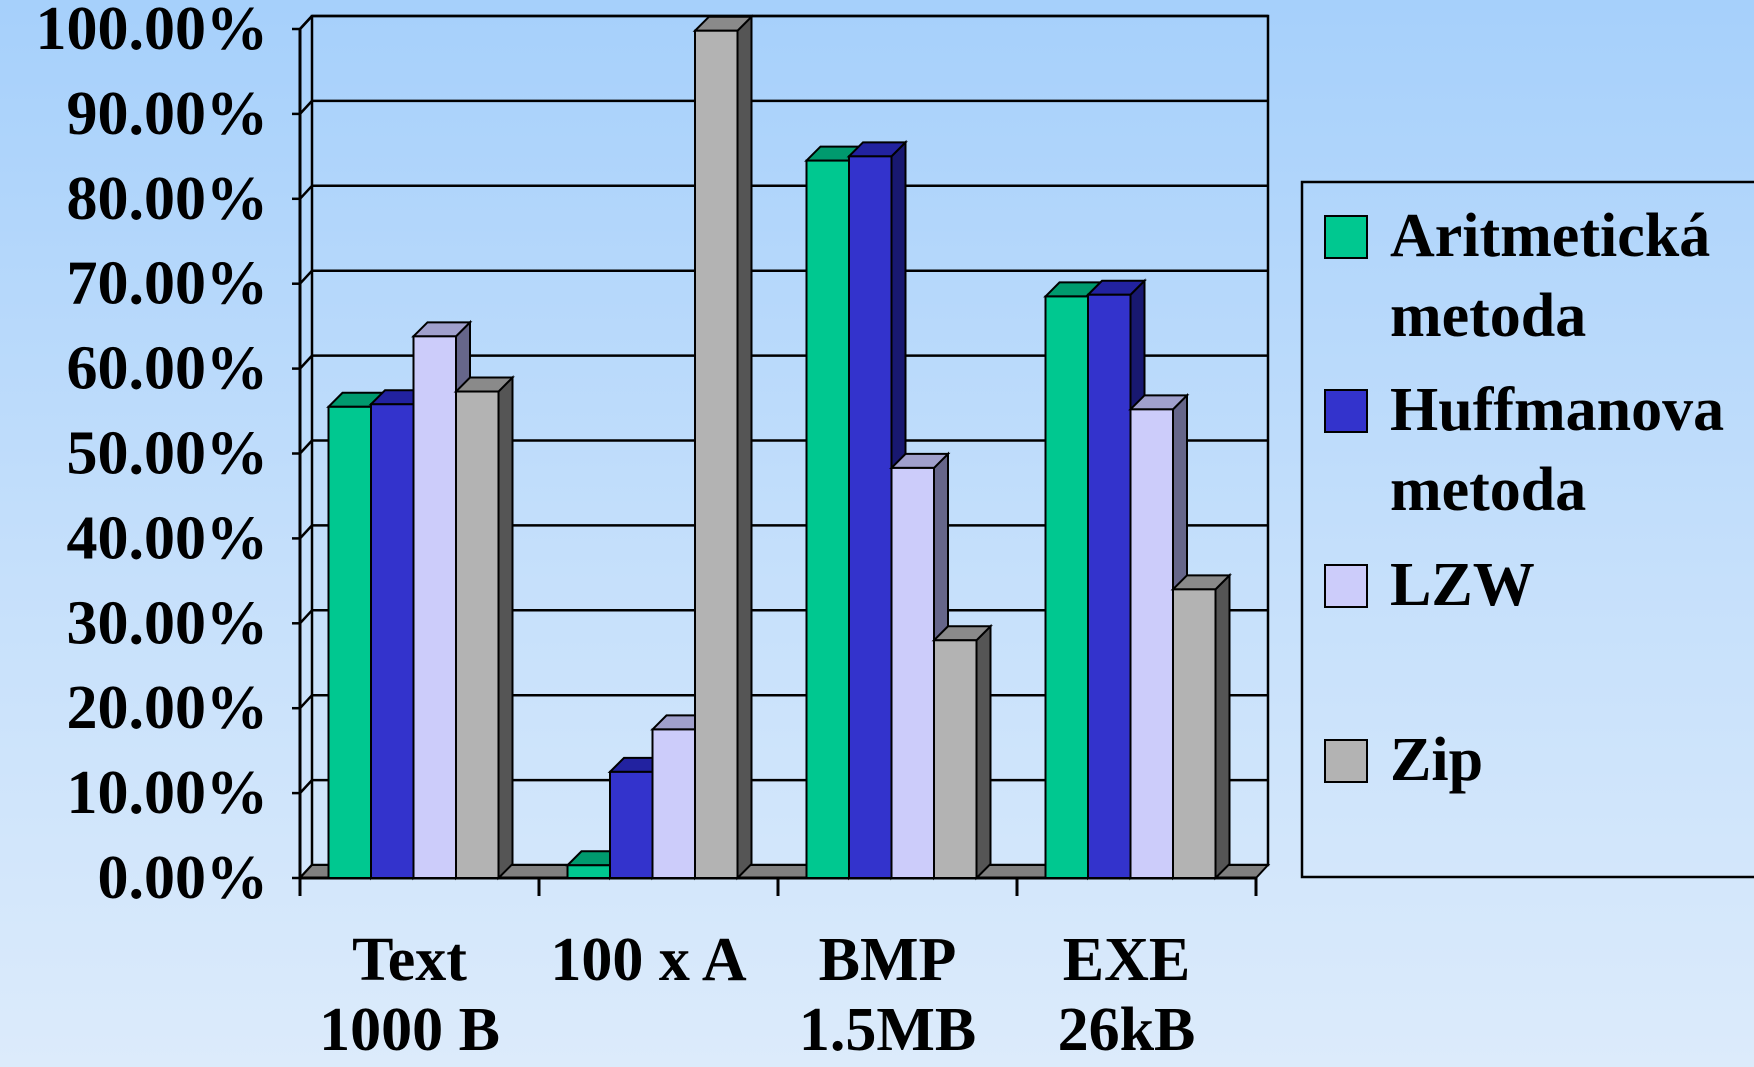 Image resolution: width=1754 pixels, height=1067 pixels. What do you see at coordinates (648, 960) in the screenshot?
I see `x-category-label: 100 x A` at bounding box center [648, 960].